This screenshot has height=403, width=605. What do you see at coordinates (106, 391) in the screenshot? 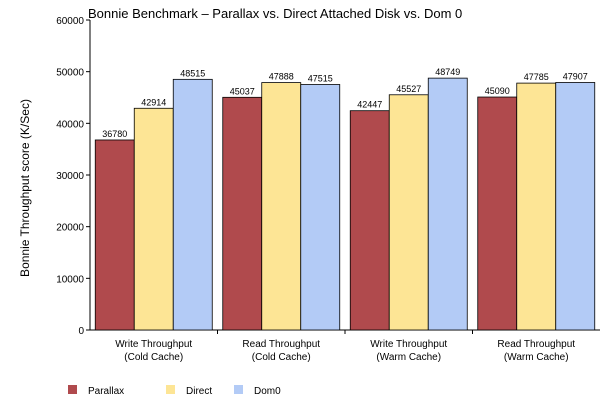
I see `legend-label-parallax: Parallax` at bounding box center [106, 391].